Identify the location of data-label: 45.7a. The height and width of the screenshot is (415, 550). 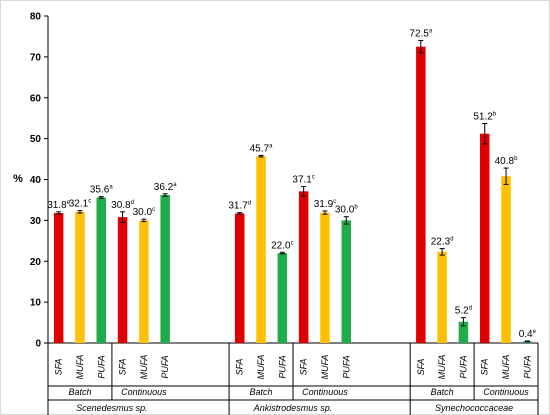
(261, 148).